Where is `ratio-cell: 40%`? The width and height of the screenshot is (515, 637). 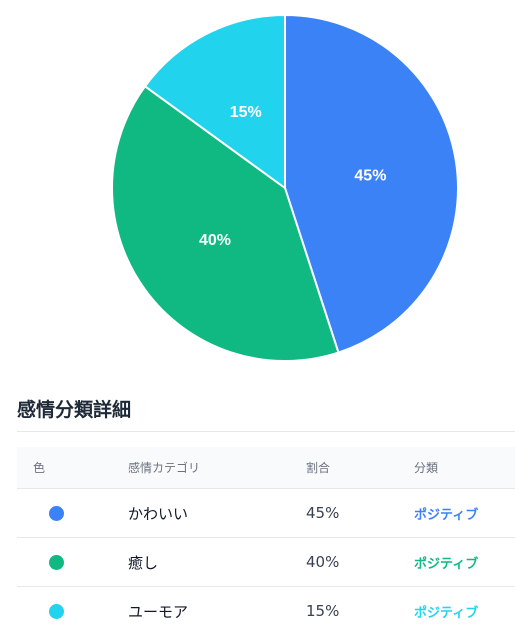 ratio-cell: 40% is located at coordinates (360, 562).